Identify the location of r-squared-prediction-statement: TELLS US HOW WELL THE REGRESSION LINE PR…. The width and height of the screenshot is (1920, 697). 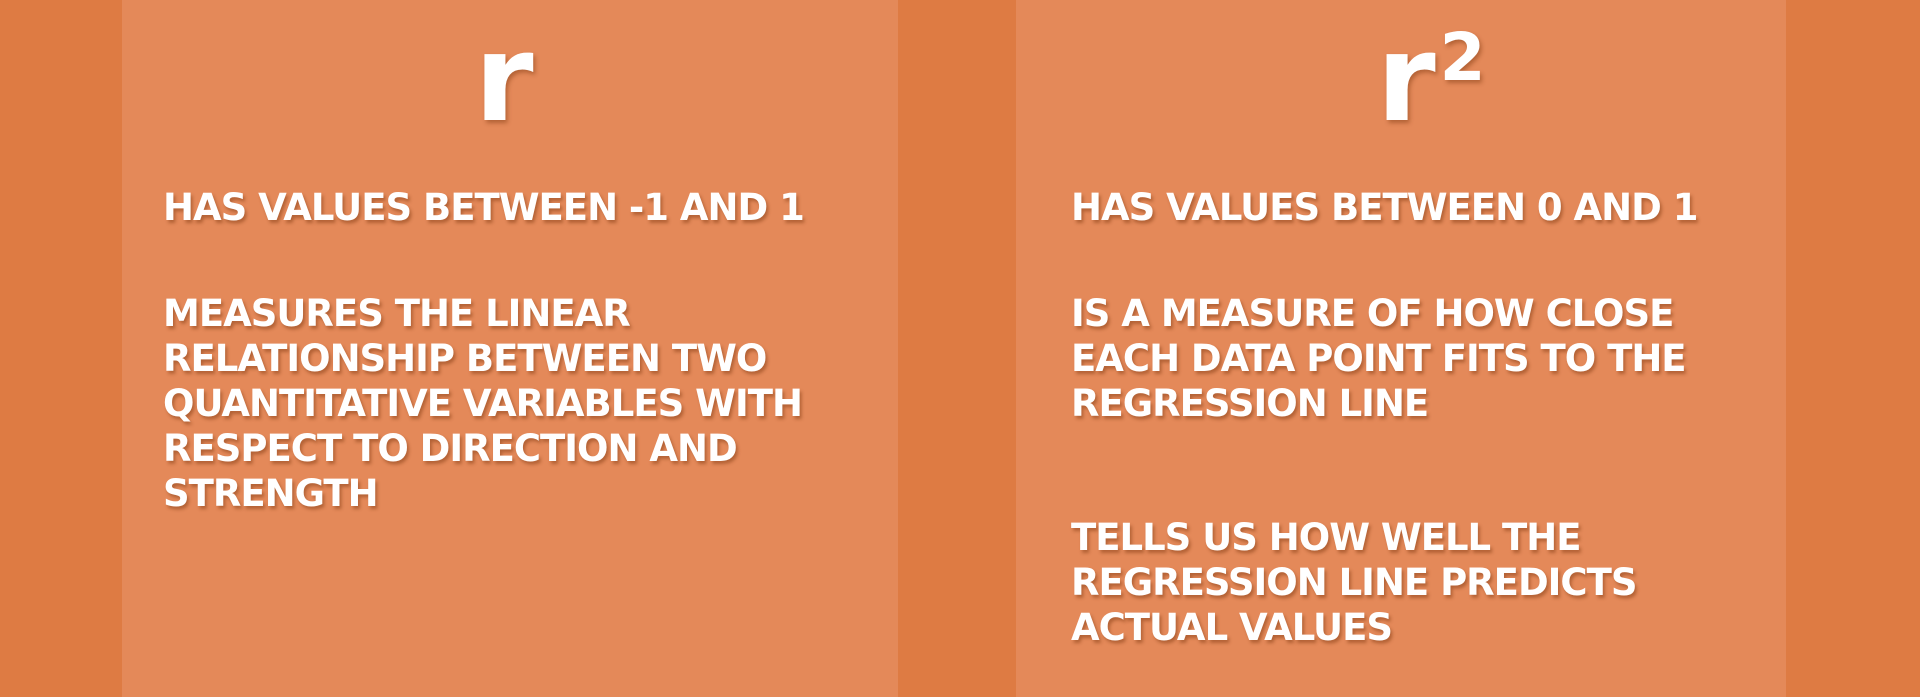
(1354, 582).